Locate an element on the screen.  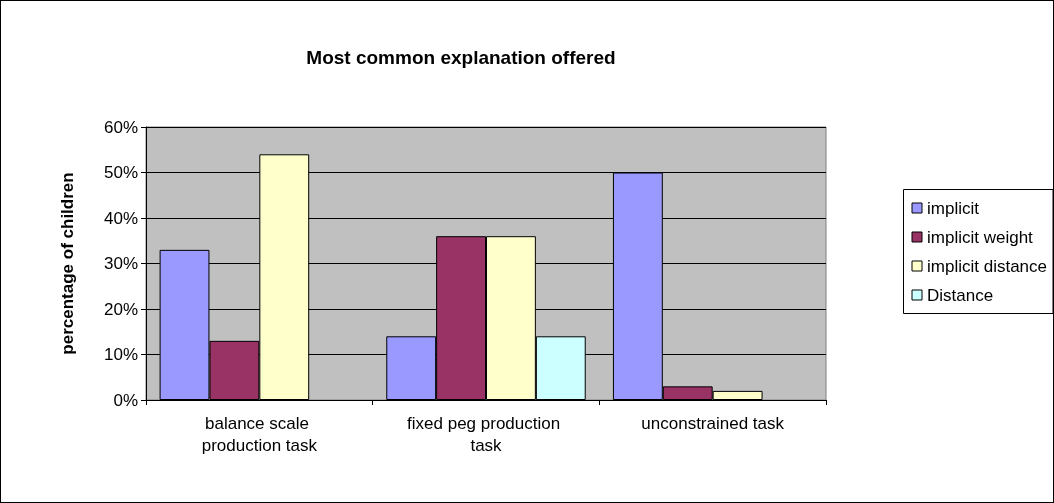
x-tick-label: balance scale production task is located at coordinates (259, 434).